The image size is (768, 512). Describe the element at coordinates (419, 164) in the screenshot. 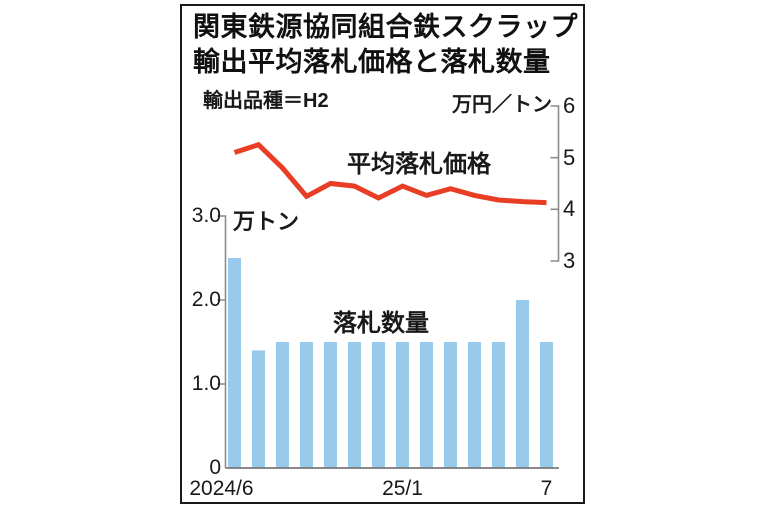

I see `line-series-label: 平均落札価格` at that location.